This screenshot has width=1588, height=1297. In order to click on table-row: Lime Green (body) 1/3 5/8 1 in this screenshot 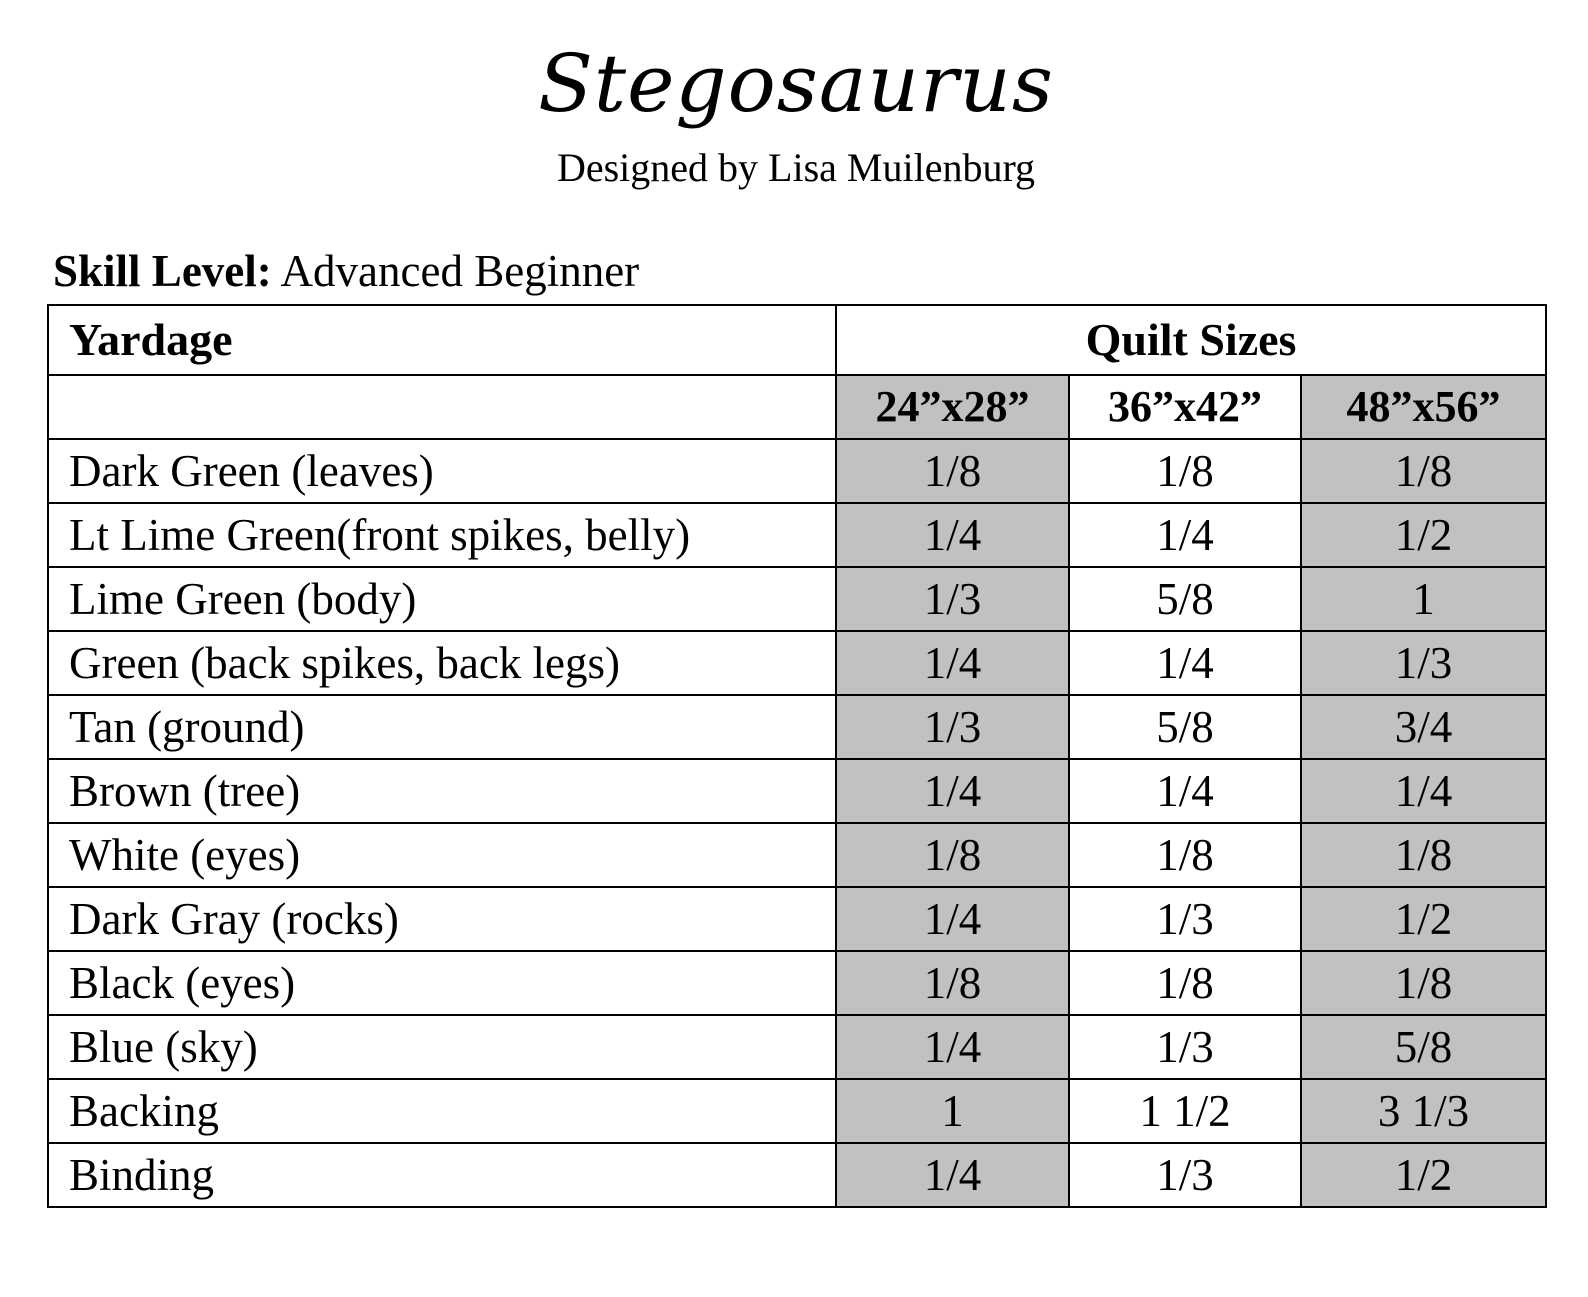, I will do `click(797, 599)`.